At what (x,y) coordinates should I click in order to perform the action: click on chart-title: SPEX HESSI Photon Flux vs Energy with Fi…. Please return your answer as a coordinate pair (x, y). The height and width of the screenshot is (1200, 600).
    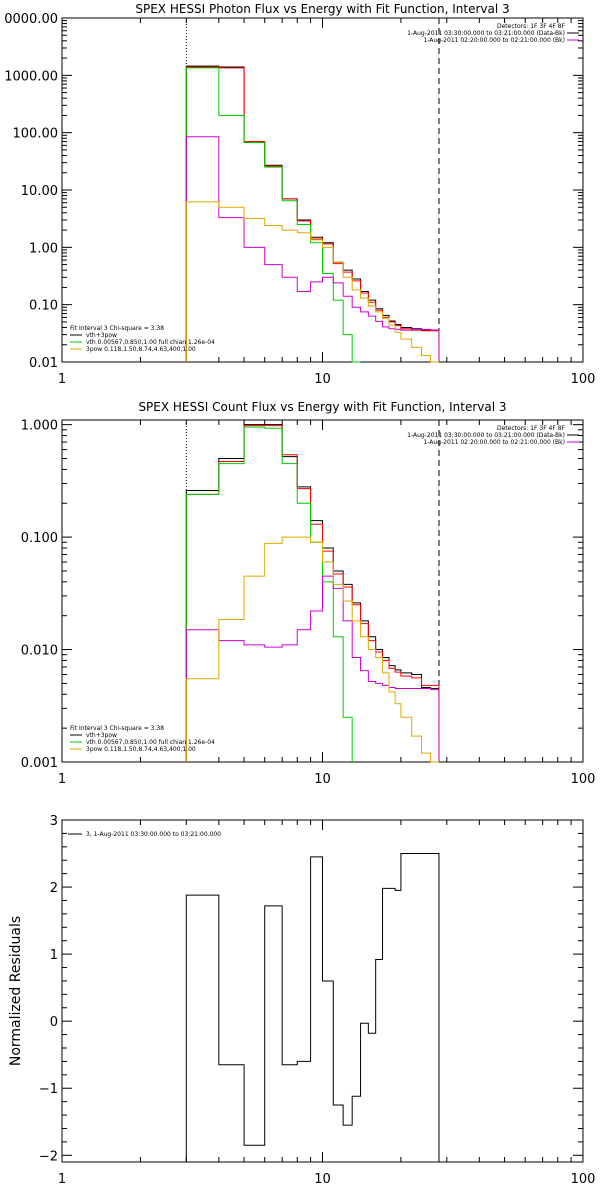
    Looking at the image, I should click on (322, 9).